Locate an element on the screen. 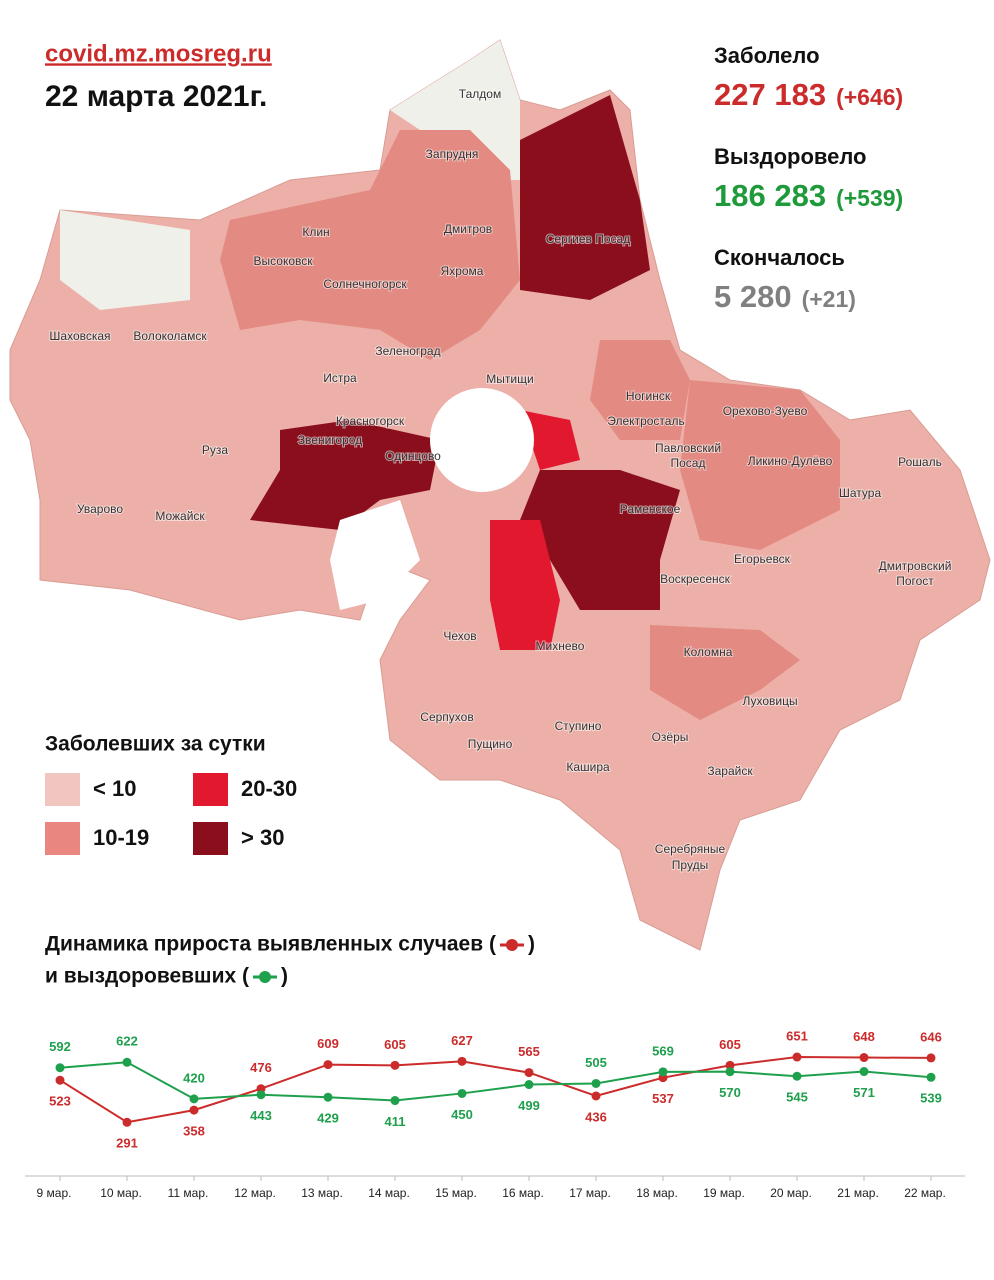 The width and height of the screenshot is (994, 1280). legend: Заболевших за сутки < 10 10-19 20-30 > 30 is located at coordinates (171, 794).